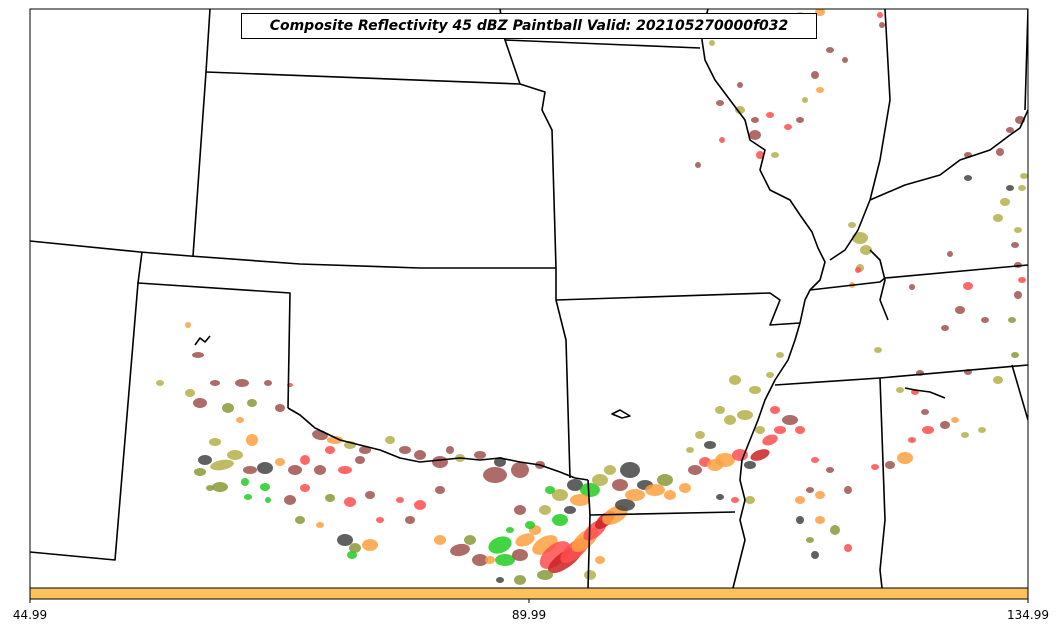 The height and width of the screenshot is (633, 1062). What do you see at coordinates (602, 44) in the screenshot?
I see `iowa-border` at bounding box center [602, 44].